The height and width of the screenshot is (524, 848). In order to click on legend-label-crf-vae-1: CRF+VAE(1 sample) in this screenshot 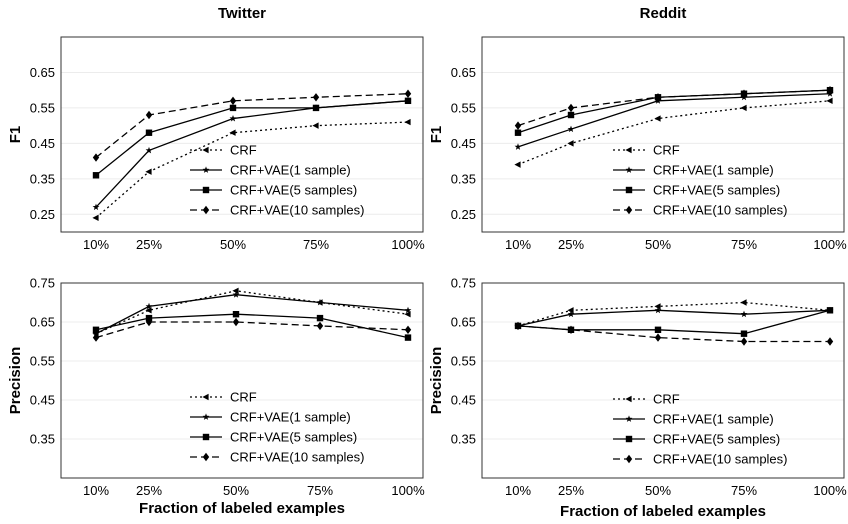, I will do `click(290, 417)`.